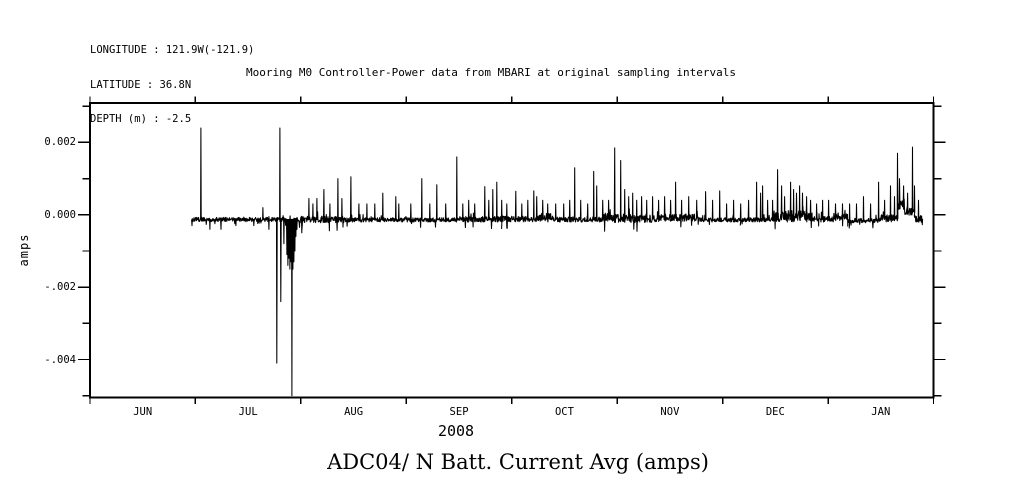 The width and height of the screenshot is (1009, 504). Describe the element at coordinates (60, 287) in the screenshot. I see `y-tick-label: -.002` at that location.